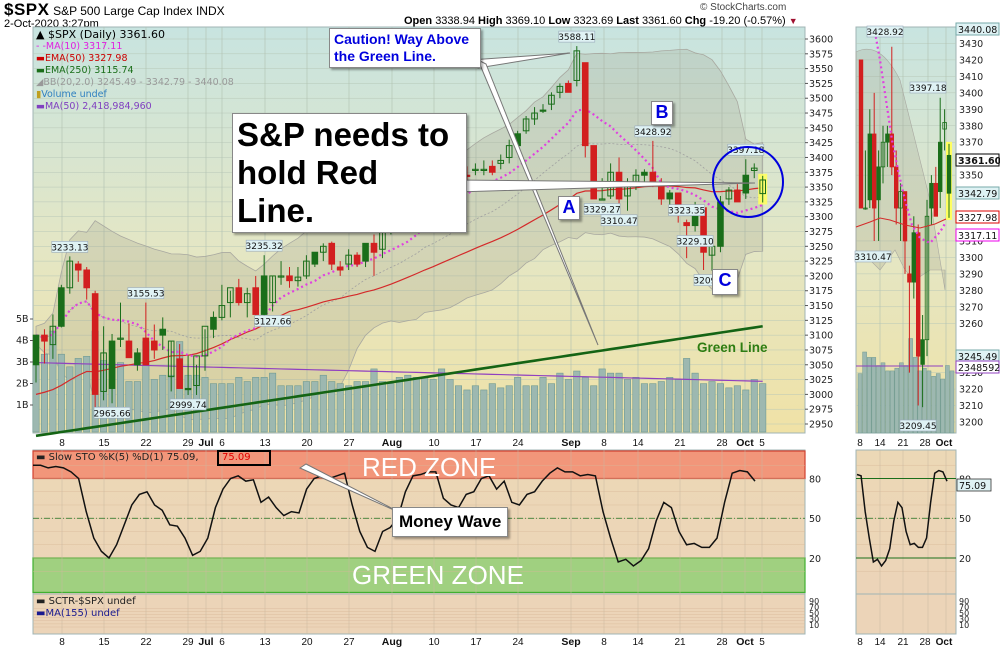 The image size is (1000, 650). What do you see at coordinates (821, 84) in the screenshot?
I see `svg-text: 3525` at bounding box center [821, 84].